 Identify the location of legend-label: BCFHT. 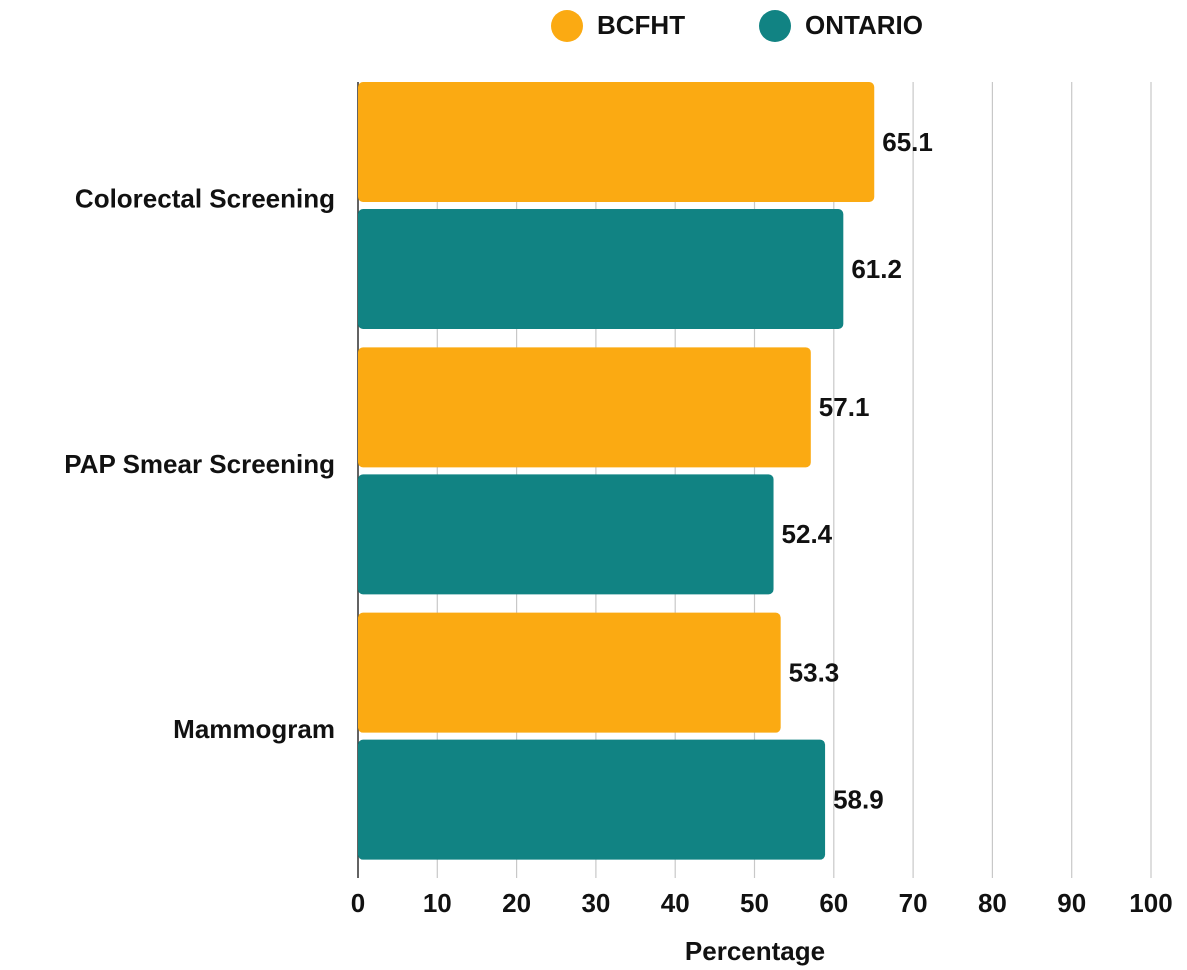
(641, 25).